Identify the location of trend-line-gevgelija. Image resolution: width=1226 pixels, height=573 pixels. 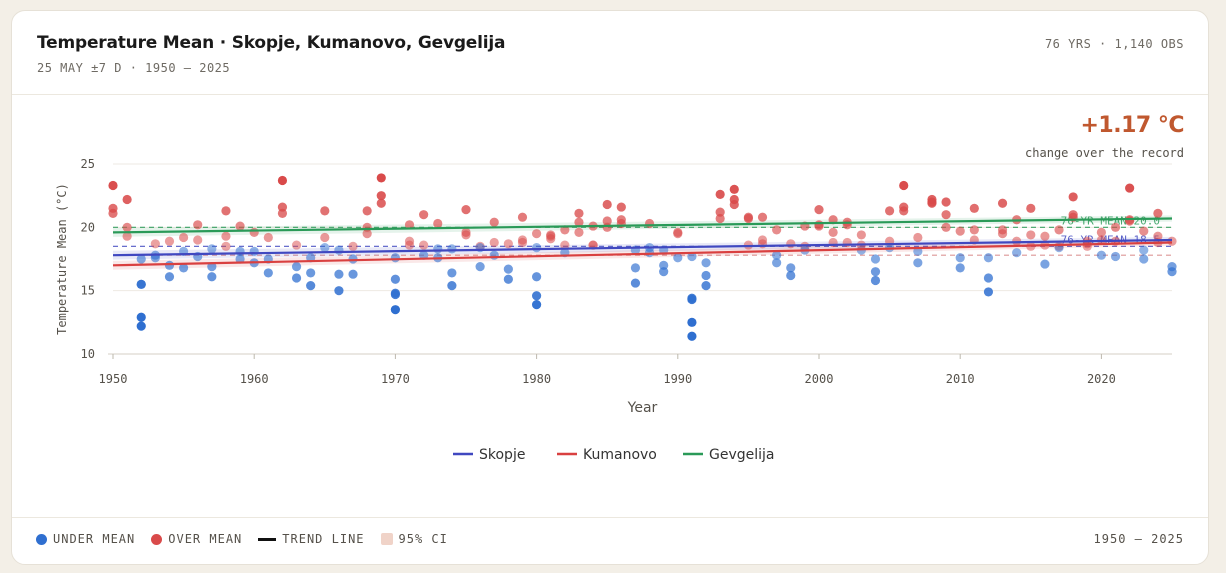
(642, 225).